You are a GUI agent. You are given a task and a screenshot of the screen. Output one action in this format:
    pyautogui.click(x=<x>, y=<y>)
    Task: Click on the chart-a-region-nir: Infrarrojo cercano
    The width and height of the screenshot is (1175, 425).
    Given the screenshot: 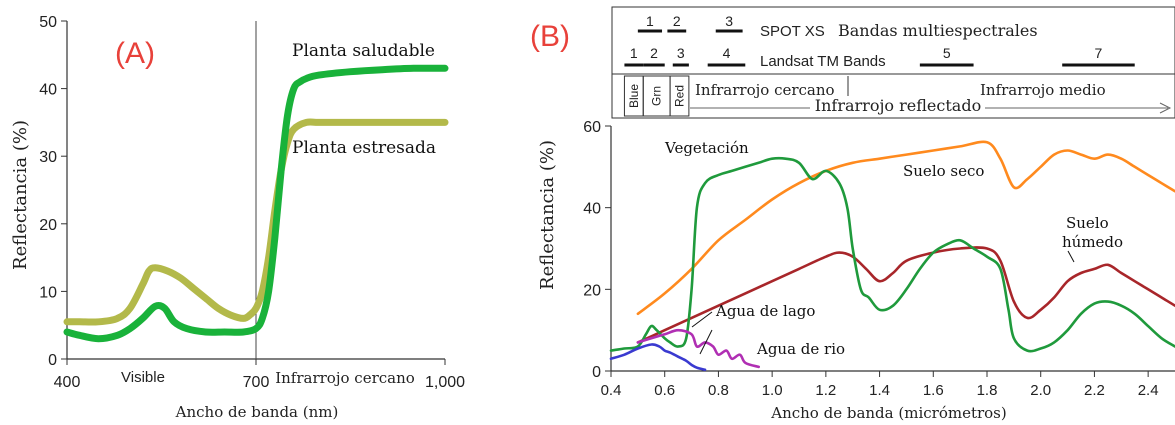 What is the action you would take?
    pyautogui.click(x=345, y=378)
    